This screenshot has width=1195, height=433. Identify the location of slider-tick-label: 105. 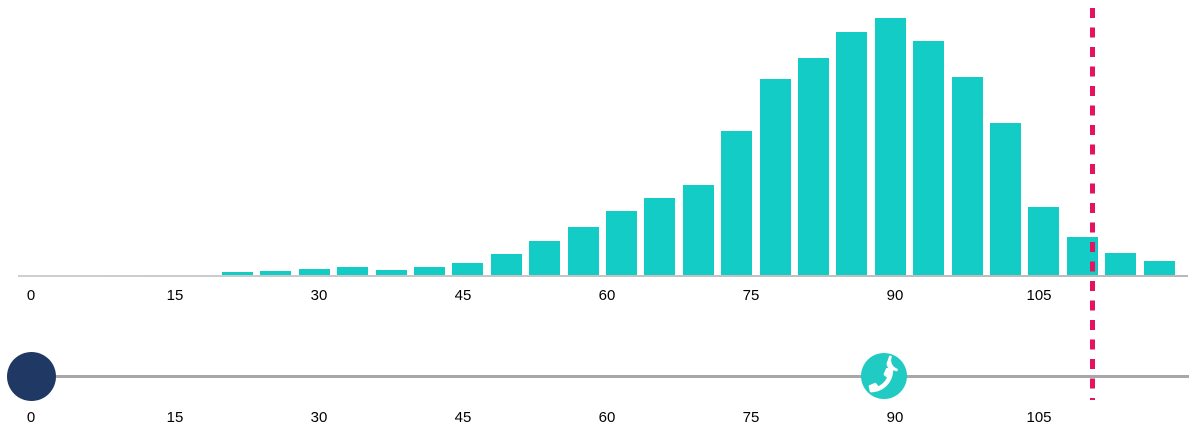
(1039, 417).